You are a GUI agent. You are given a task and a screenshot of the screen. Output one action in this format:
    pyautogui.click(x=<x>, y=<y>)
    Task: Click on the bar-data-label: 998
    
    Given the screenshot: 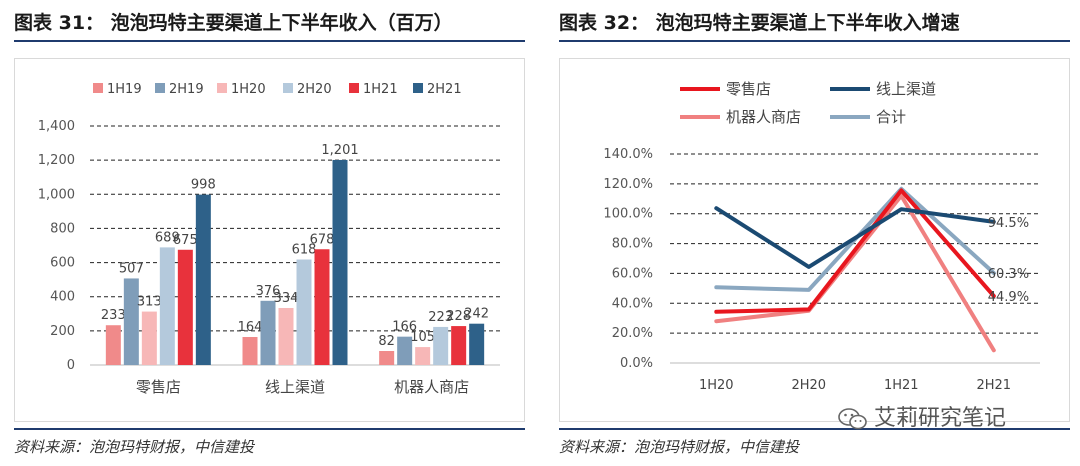 What is the action you would take?
    pyautogui.click(x=203, y=185)
    